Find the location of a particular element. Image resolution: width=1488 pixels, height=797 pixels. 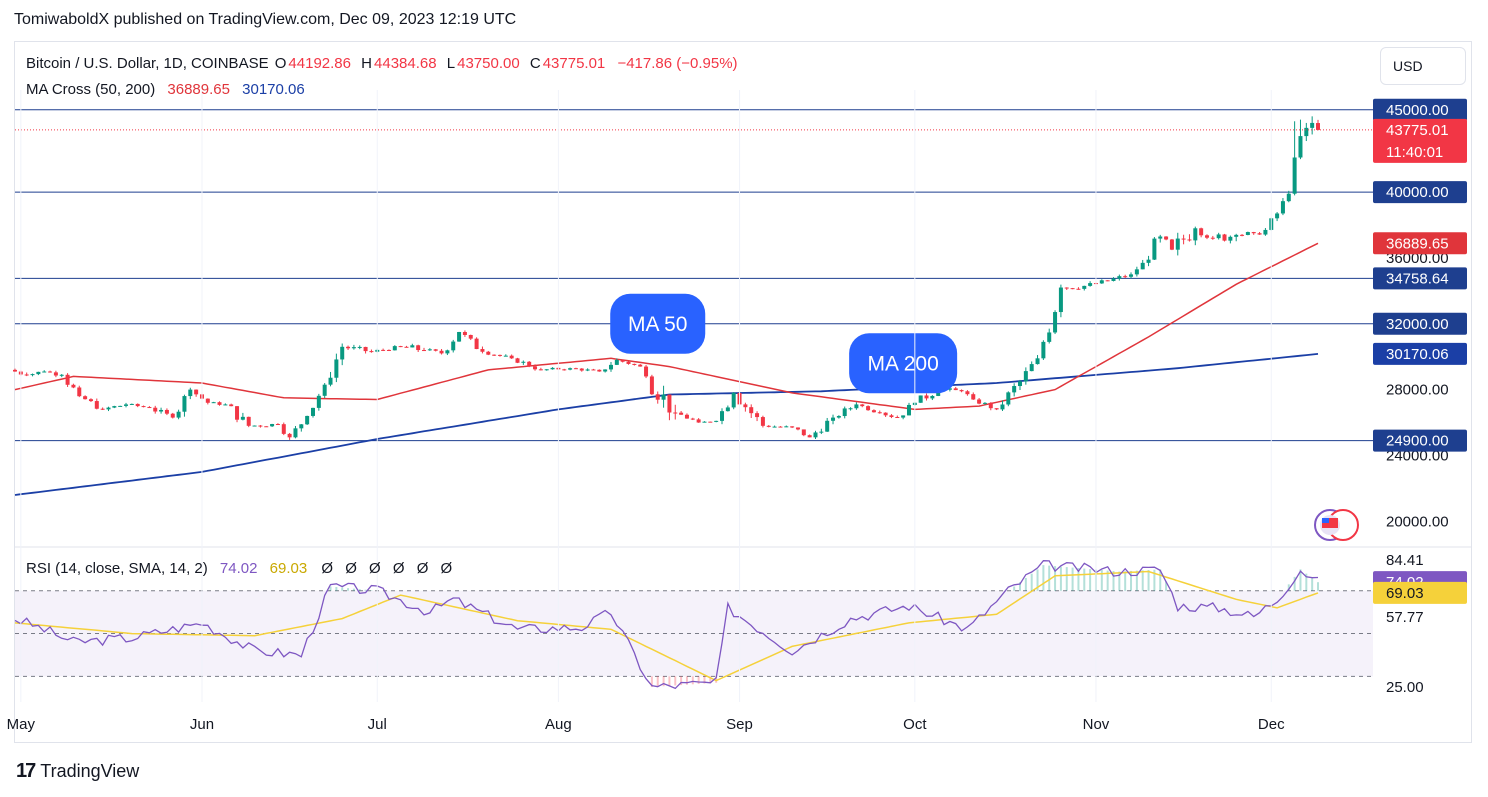

ma-cross-label: MA Cross (50, 200) is located at coordinates (91, 89).